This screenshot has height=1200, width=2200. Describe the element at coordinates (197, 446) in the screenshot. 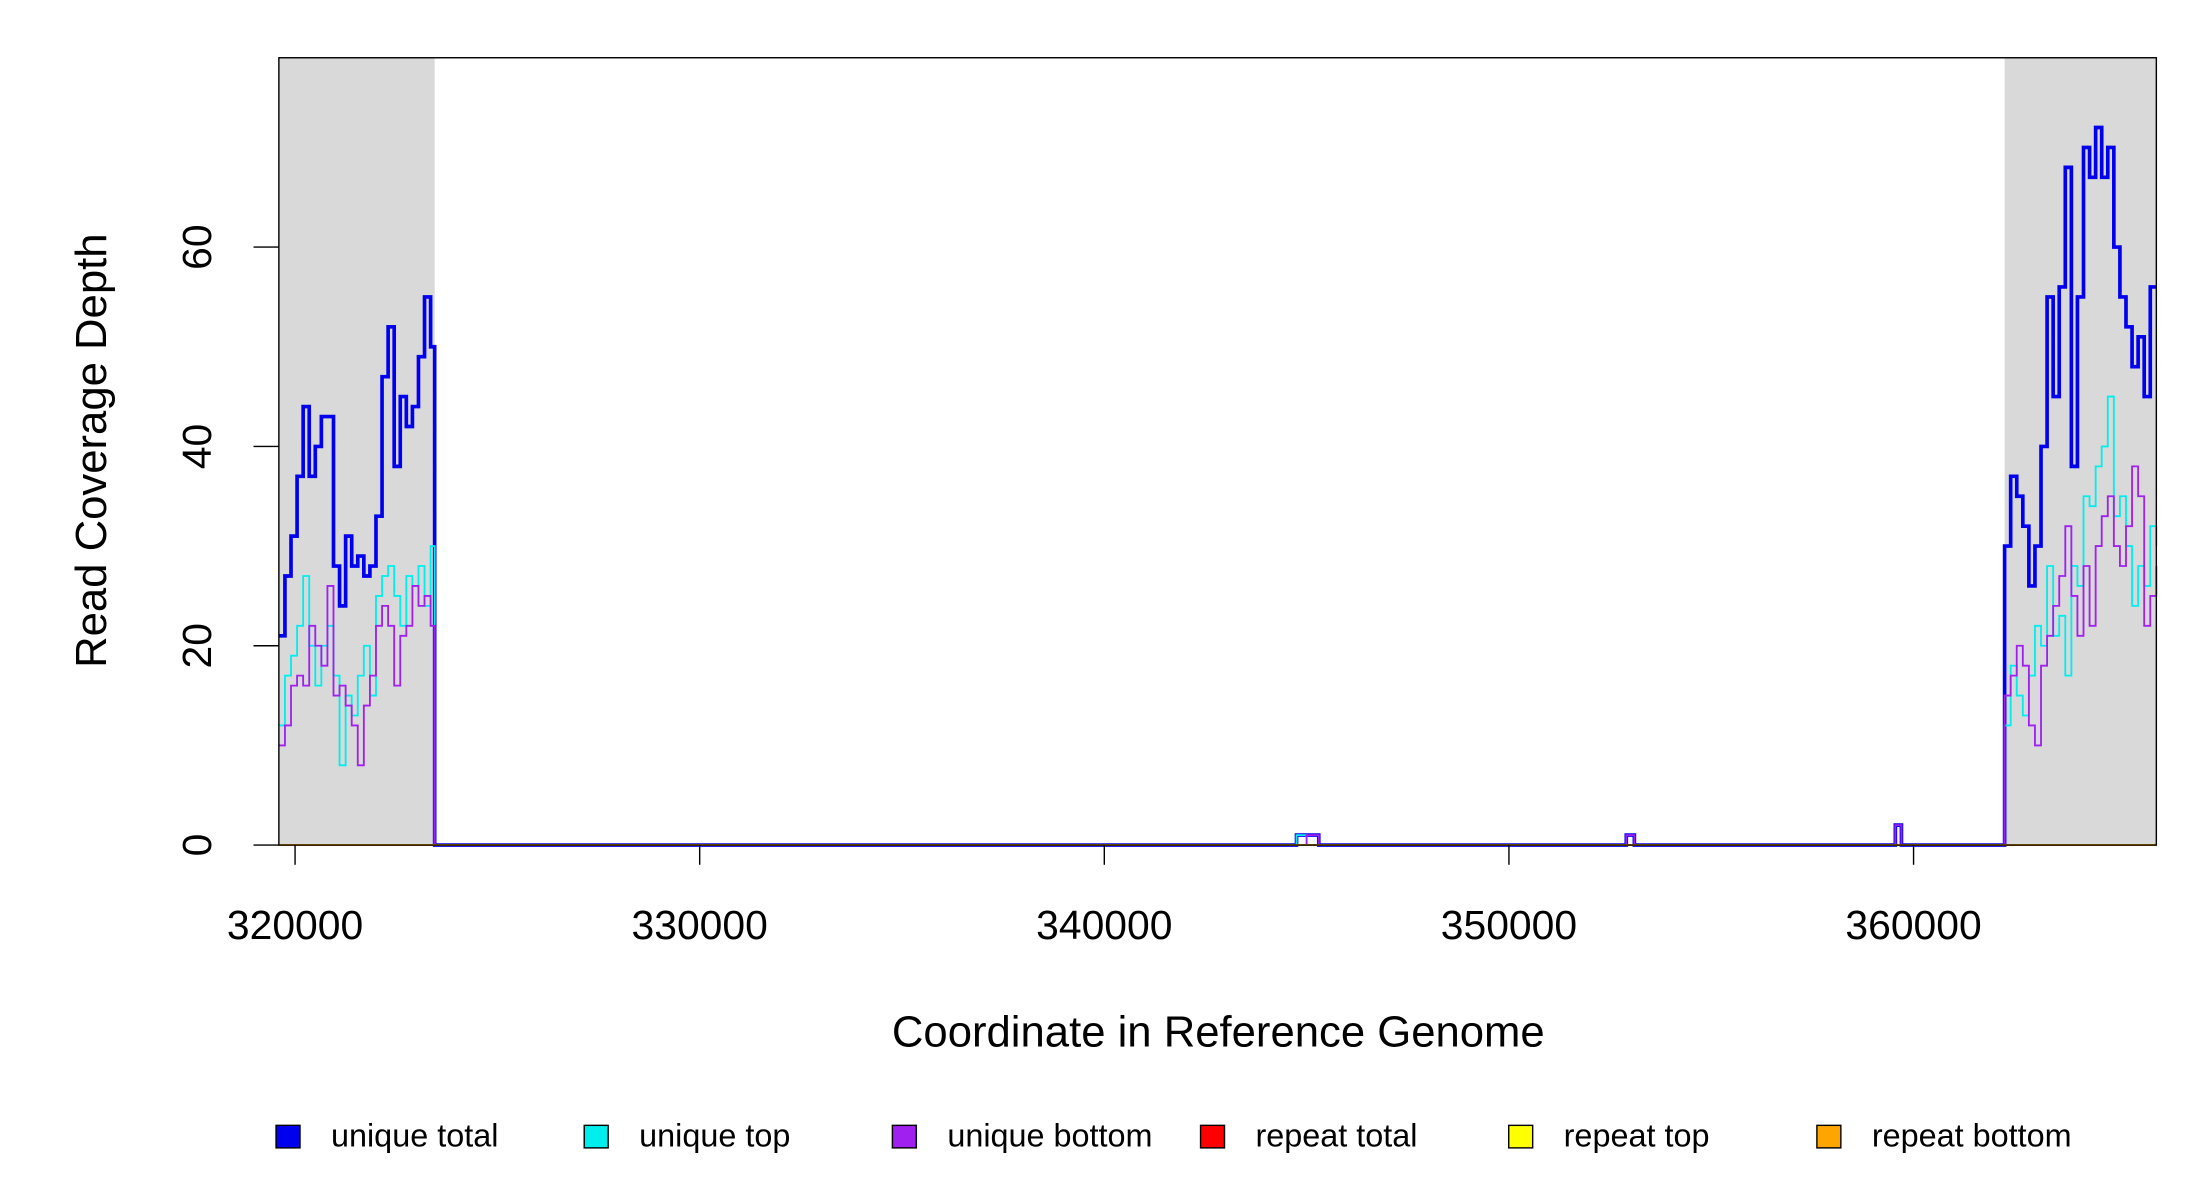

I see `y-tick-label: 40` at that location.